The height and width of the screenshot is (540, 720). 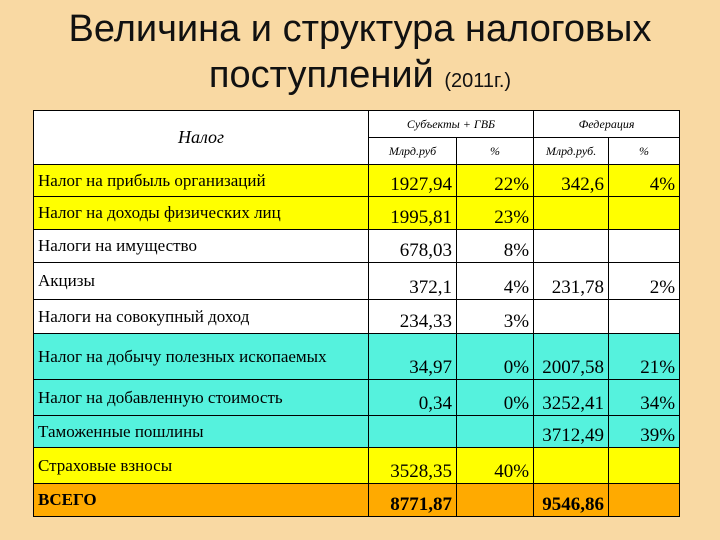 What do you see at coordinates (495, 465) in the screenshot?
I see `row-subjects-pct: 40%` at bounding box center [495, 465].